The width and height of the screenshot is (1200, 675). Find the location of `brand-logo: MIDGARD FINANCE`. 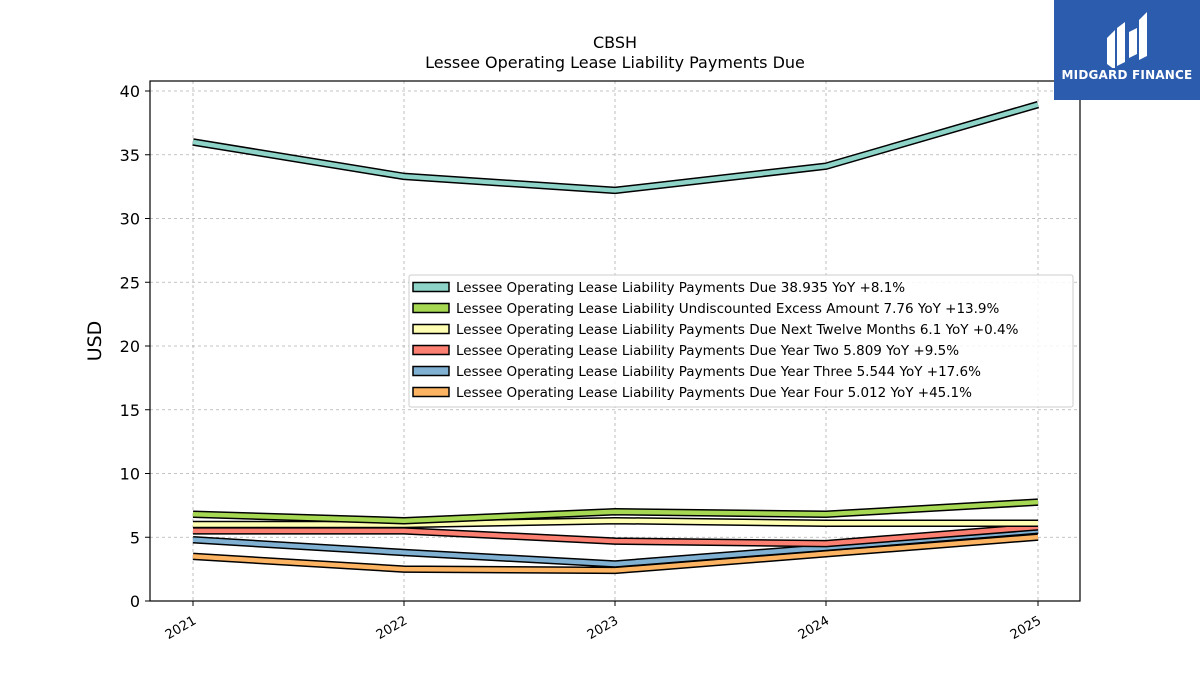

brand-logo: MIDGARD FINANCE is located at coordinates (1127, 50).